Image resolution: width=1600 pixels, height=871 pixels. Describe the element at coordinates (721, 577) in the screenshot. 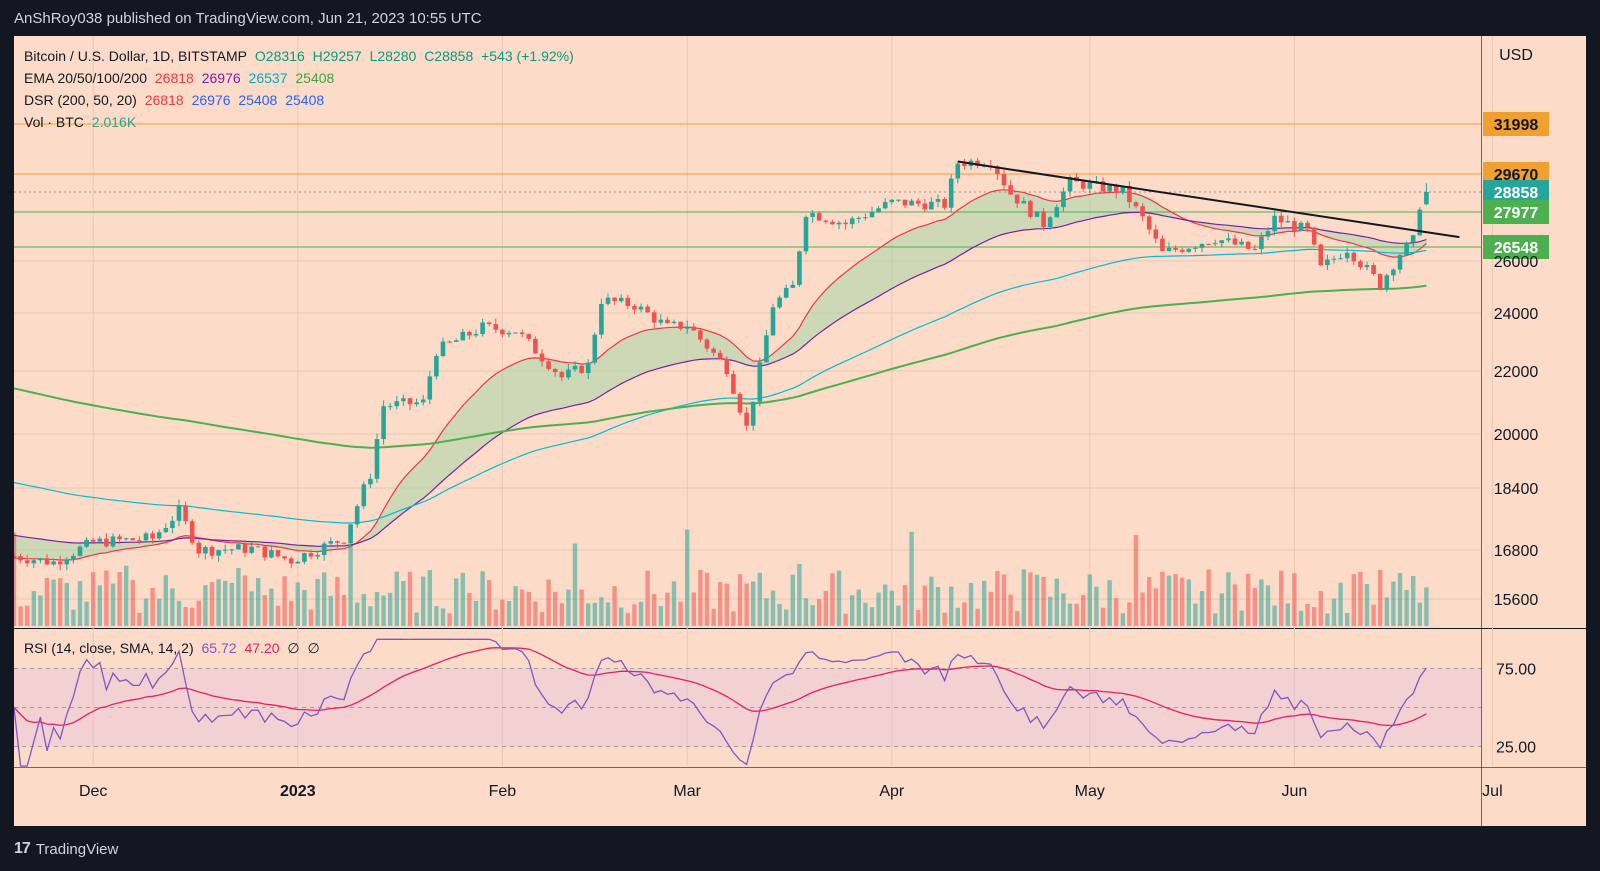

I see `volume-bars` at that location.